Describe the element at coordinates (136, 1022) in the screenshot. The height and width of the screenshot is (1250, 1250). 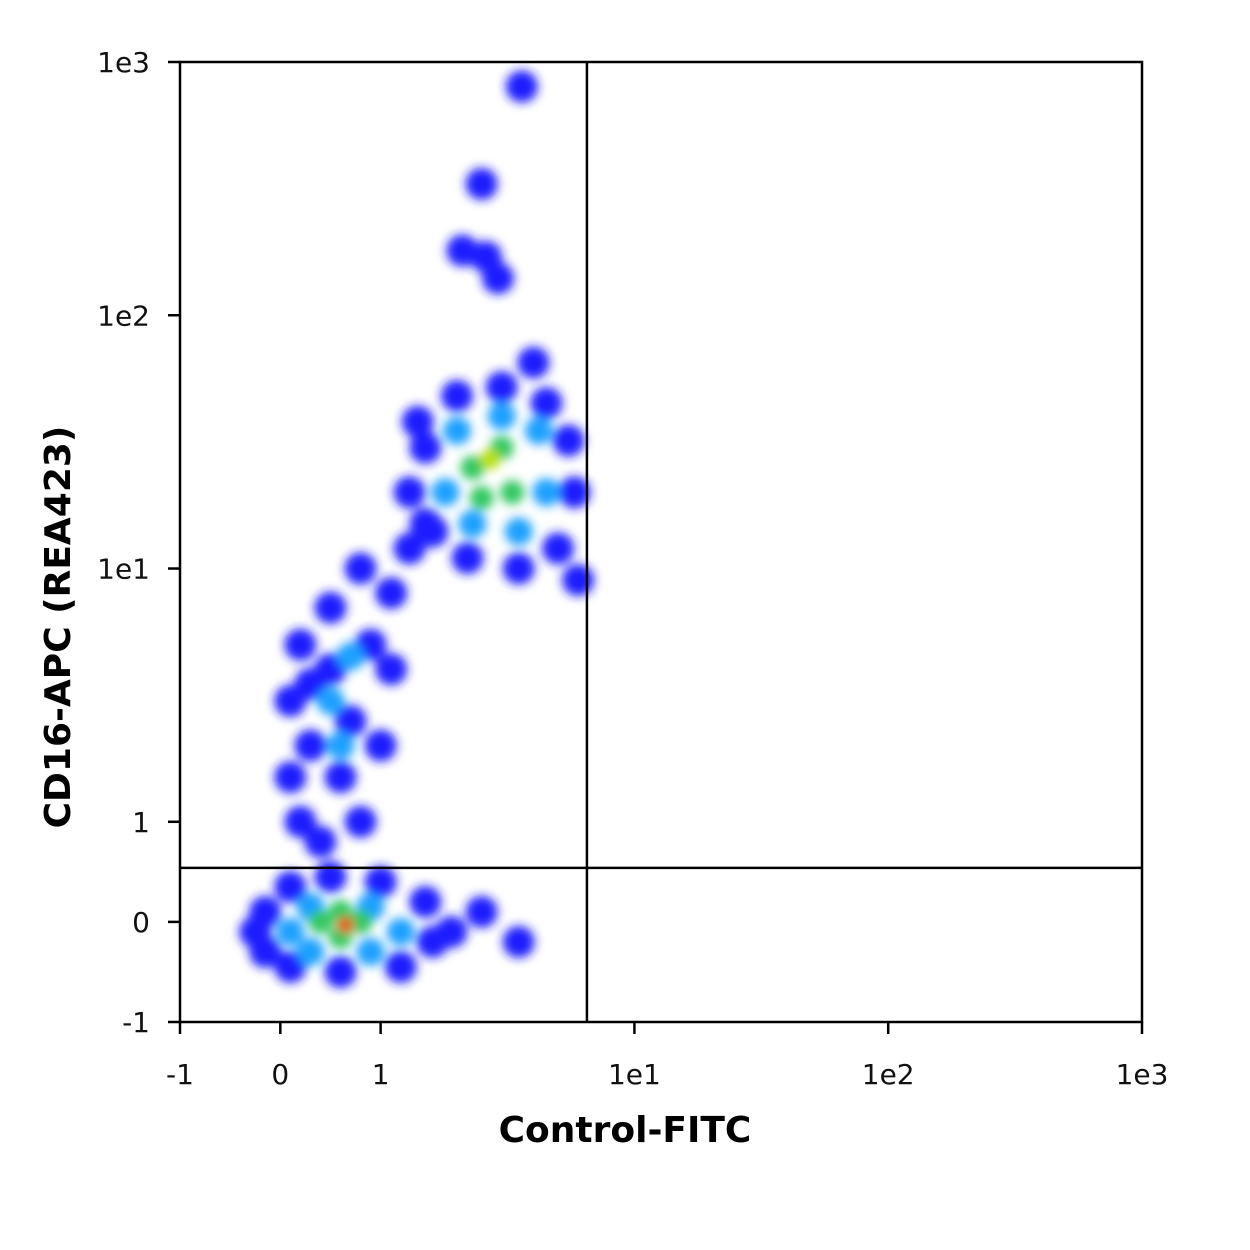
I see `y-tick-label: -1` at that location.